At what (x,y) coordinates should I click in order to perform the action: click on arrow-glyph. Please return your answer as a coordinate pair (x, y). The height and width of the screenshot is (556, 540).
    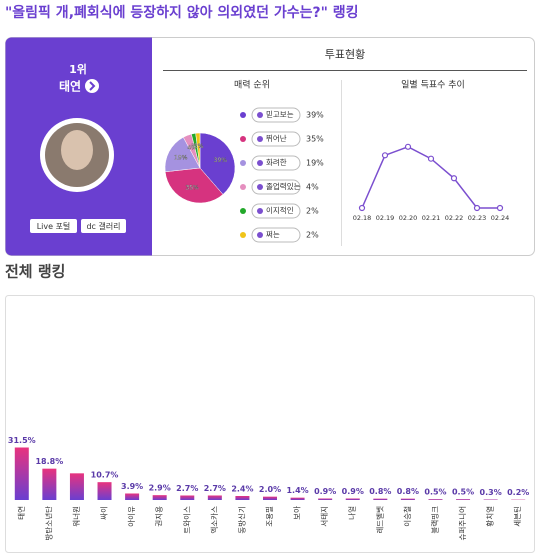
    Looking at the image, I should click on (92, 86).